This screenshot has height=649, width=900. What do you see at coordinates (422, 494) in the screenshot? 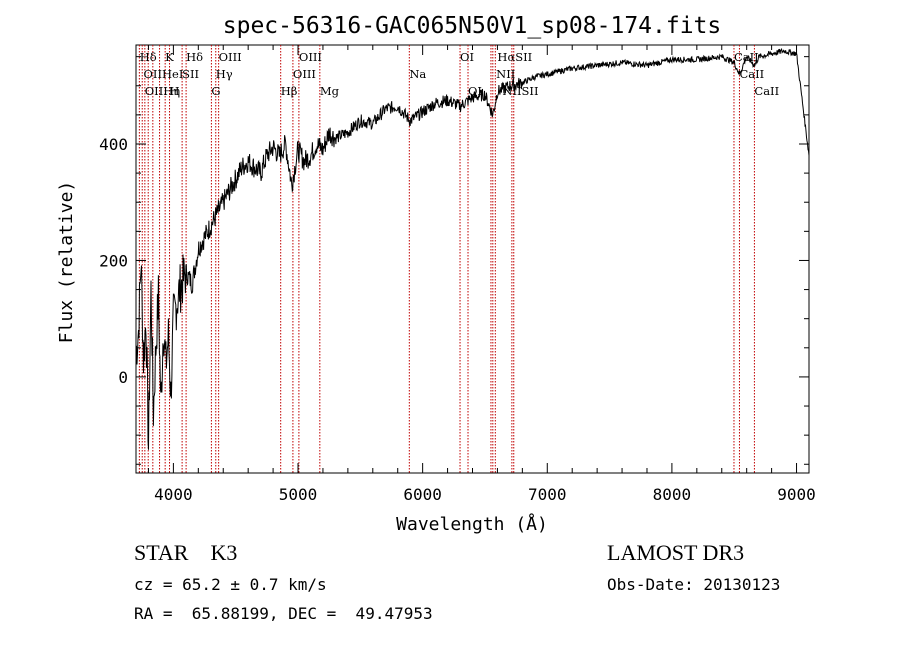
I see `x-tick-label: 6000` at bounding box center [422, 494].